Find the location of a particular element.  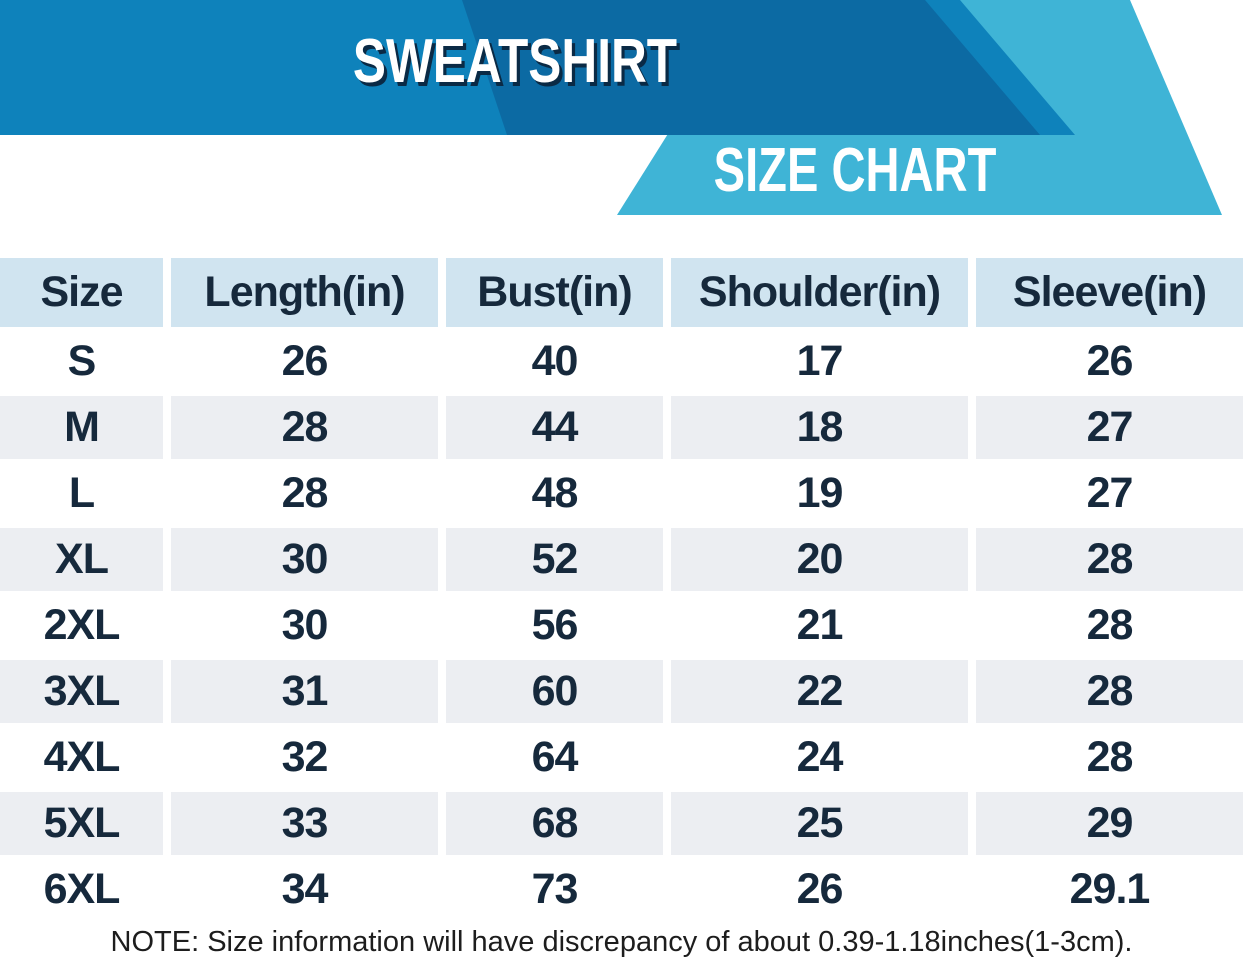

size-cell: M is located at coordinates (81, 427).